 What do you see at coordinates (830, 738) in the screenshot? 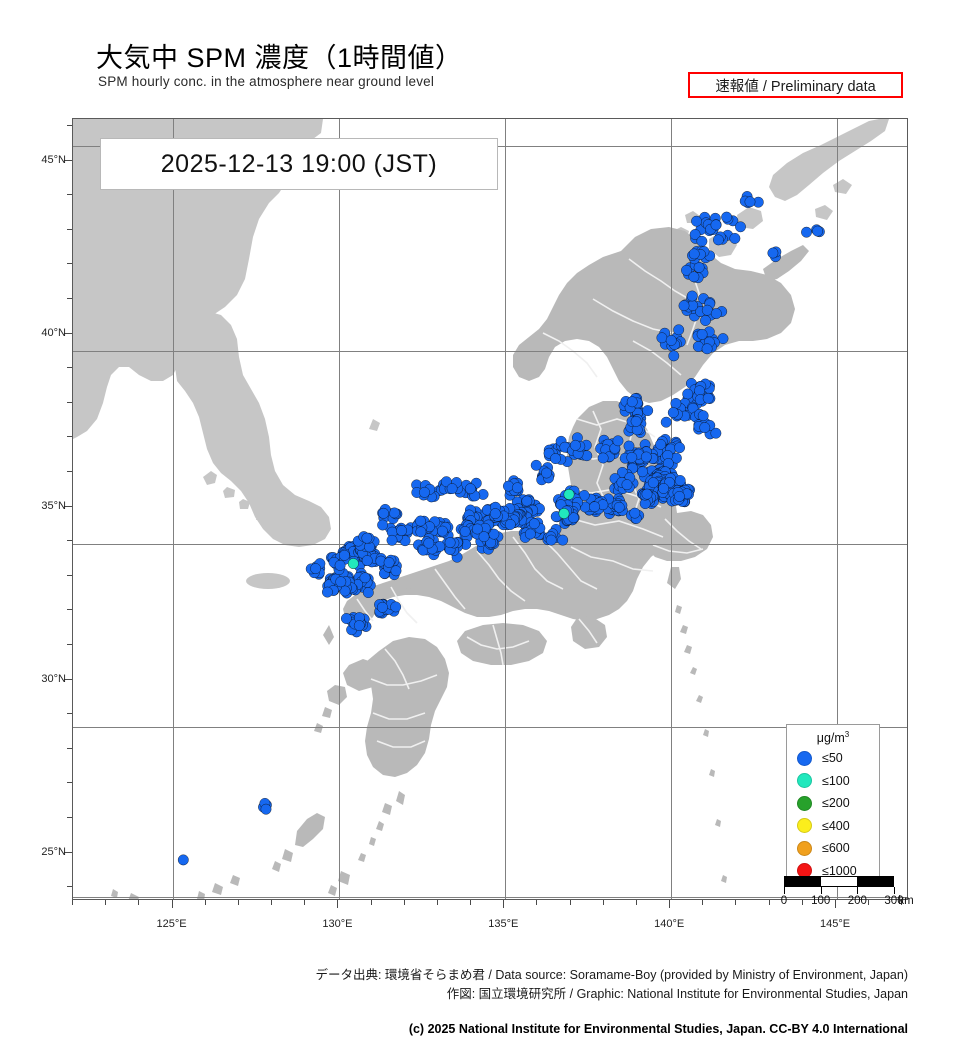
I see `legend-unit-label: μg/m` at bounding box center [830, 738].